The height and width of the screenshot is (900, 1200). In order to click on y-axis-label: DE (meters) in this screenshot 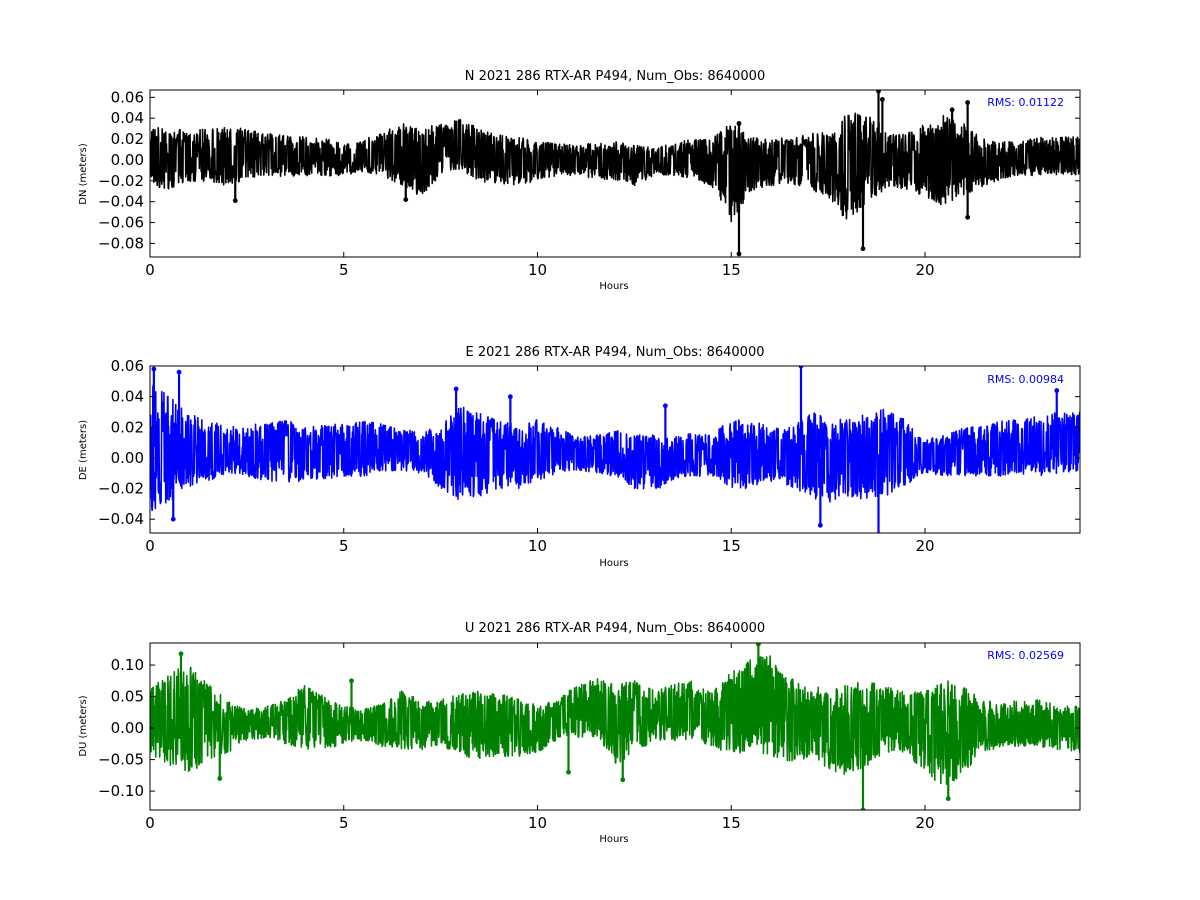, I will do `click(83, 450)`.